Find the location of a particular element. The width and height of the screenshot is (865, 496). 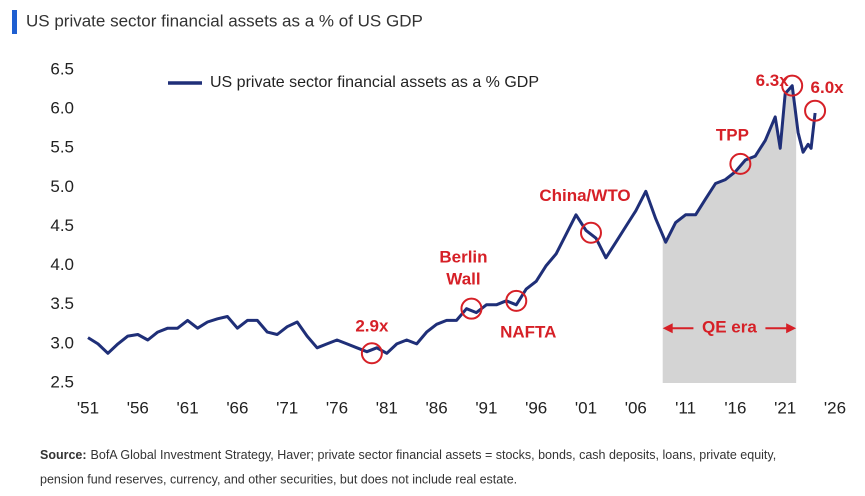

qe-shade is located at coordinates (729, 234).